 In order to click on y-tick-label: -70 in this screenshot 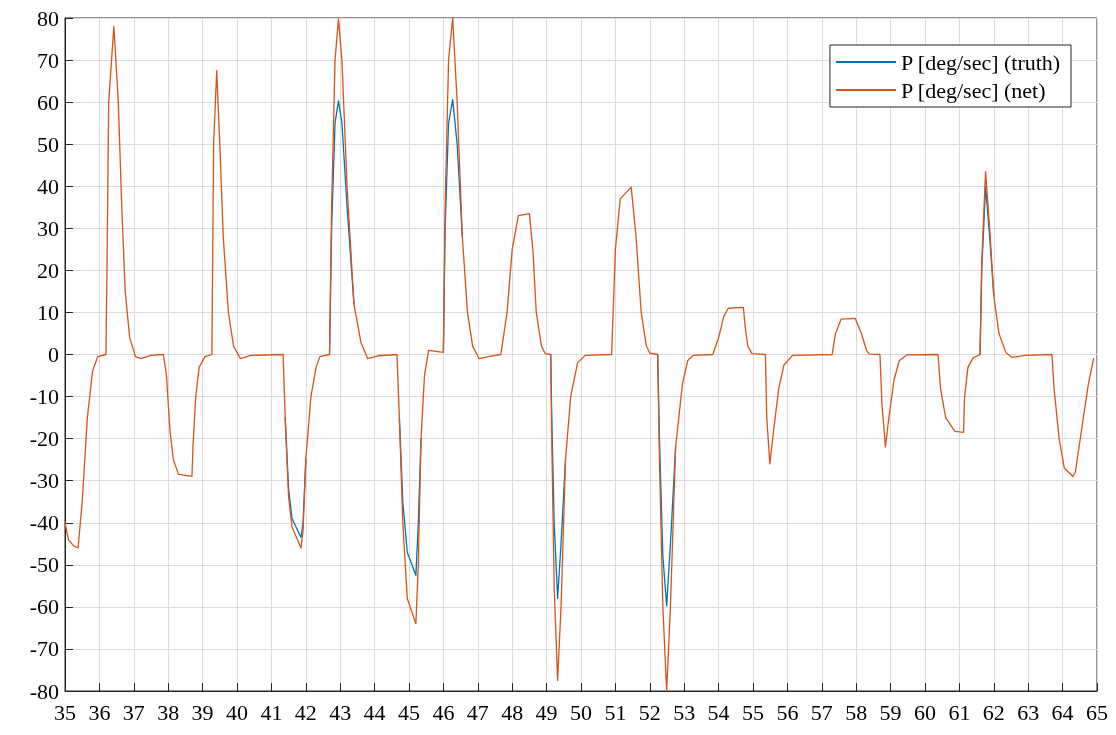, I will do `click(44, 649)`.